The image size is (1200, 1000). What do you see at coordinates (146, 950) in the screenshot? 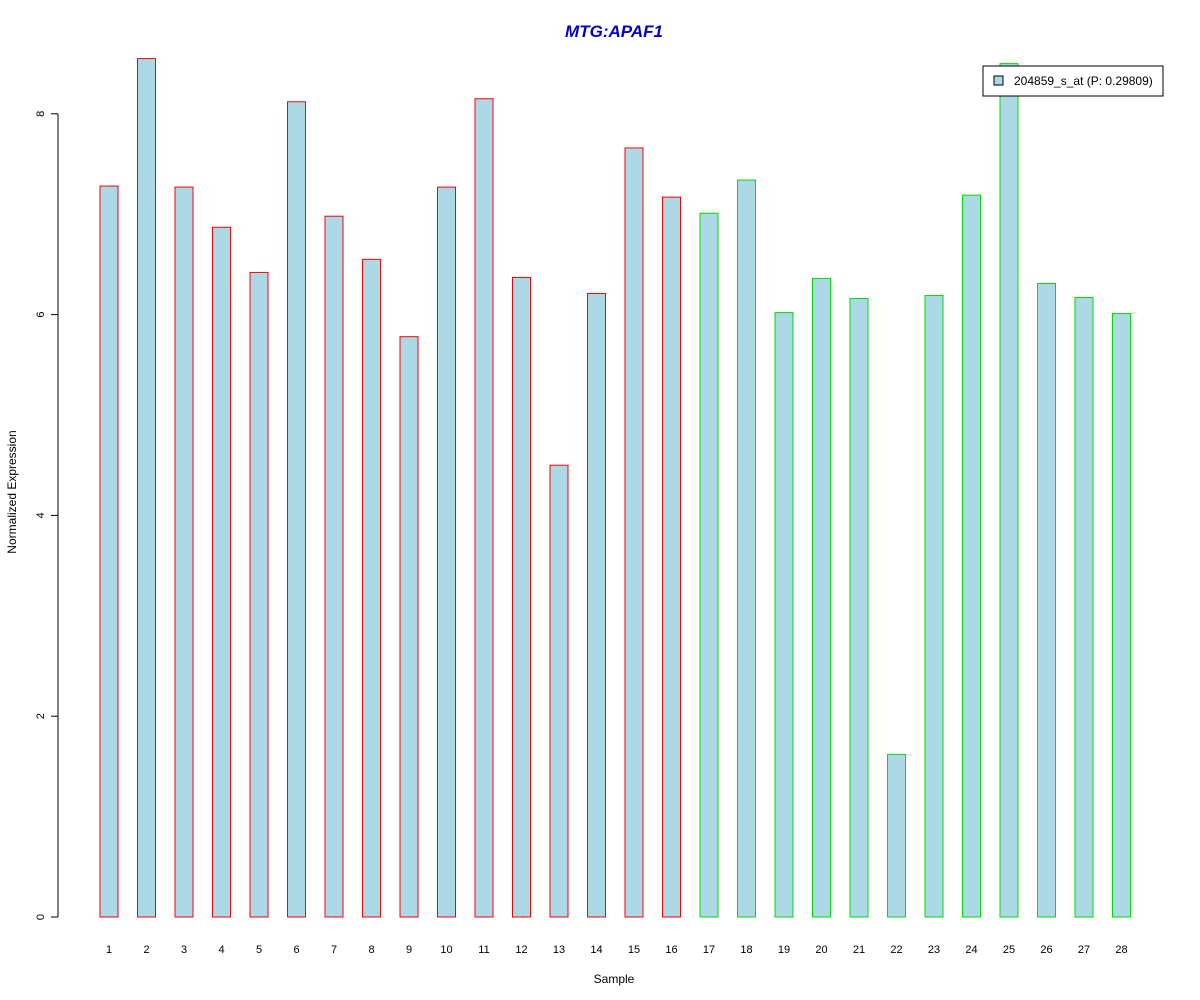
I see `x-tick-label: 2` at bounding box center [146, 950].